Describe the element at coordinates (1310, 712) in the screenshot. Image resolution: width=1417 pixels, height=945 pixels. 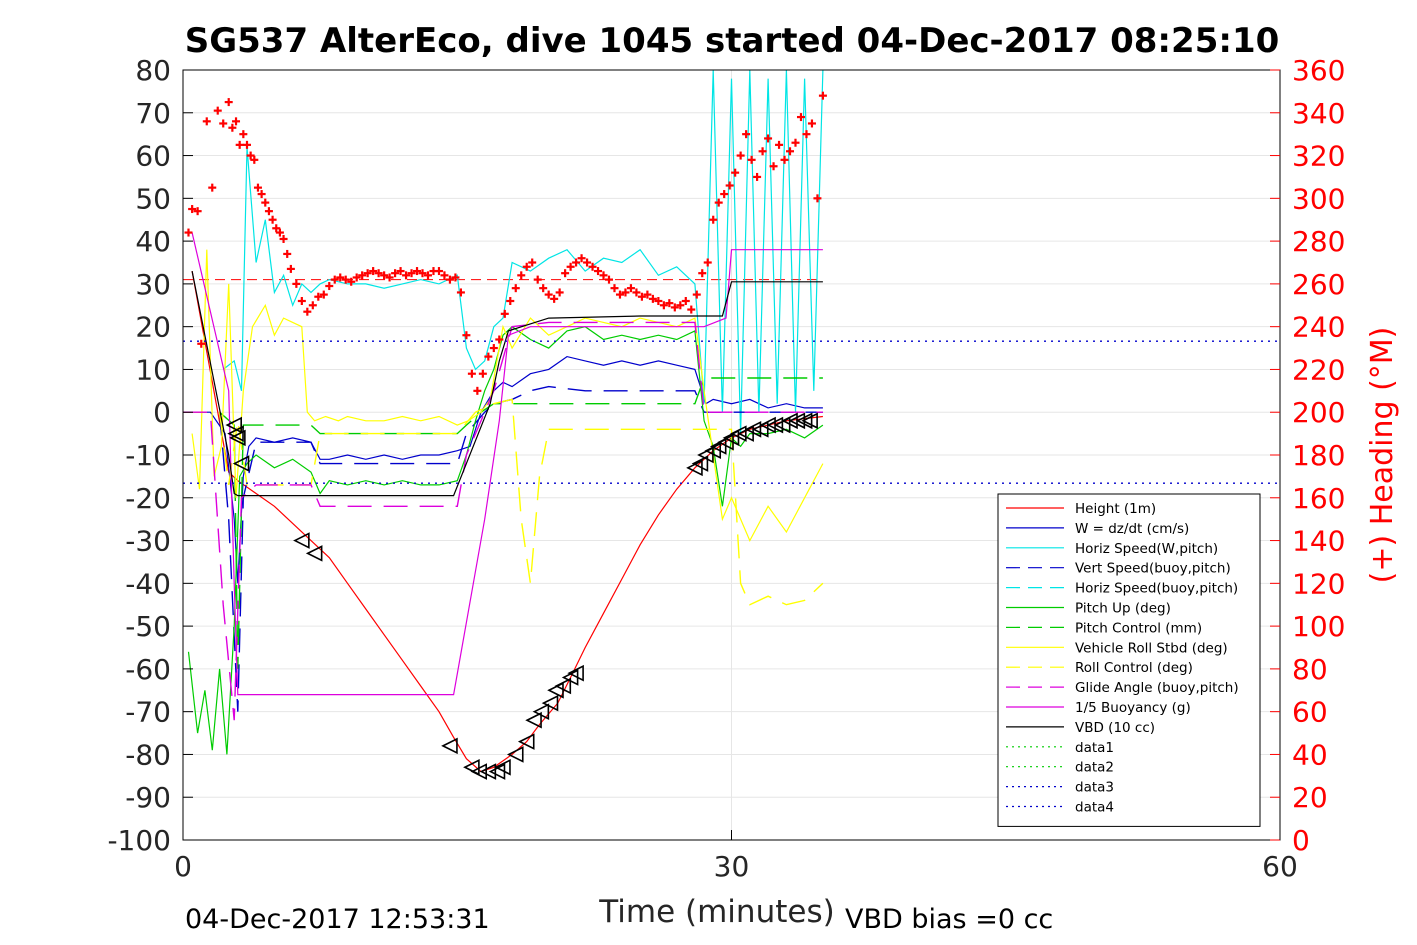
I see `y2-tick-label: 60` at that location.